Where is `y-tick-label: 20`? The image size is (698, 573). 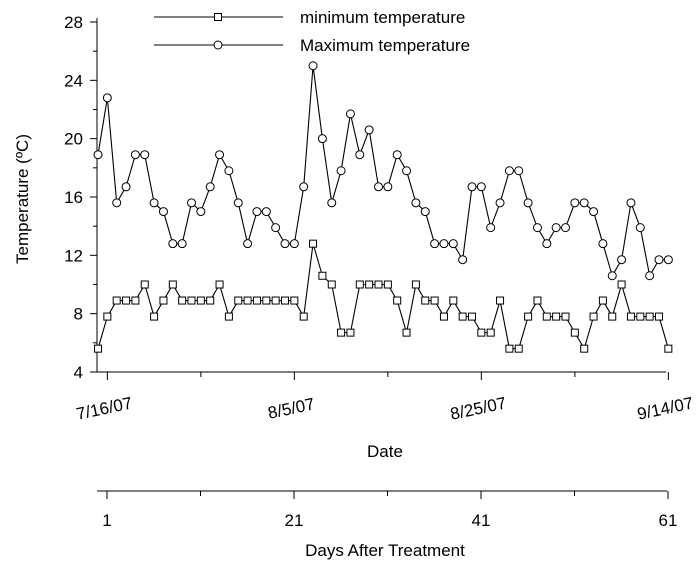 y-tick-label: 20 is located at coordinates (73, 139).